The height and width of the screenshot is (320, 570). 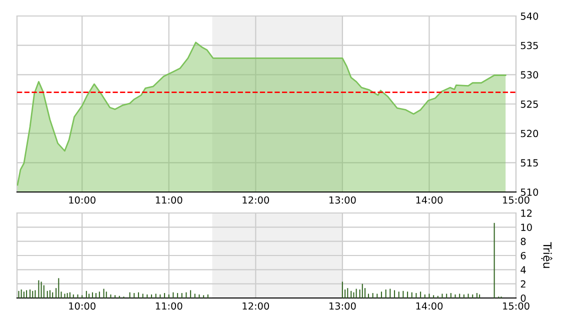 What do you see at coordinates (529, 74) in the screenshot?
I see `y-tick-label: 530` at bounding box center [529, 74].